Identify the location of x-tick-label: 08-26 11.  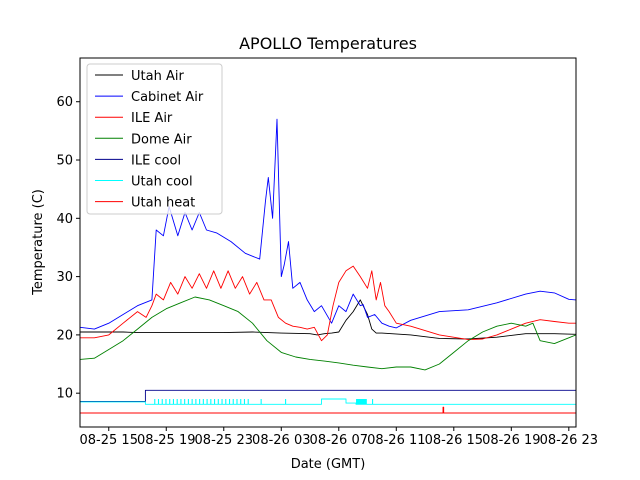
(396, 440).